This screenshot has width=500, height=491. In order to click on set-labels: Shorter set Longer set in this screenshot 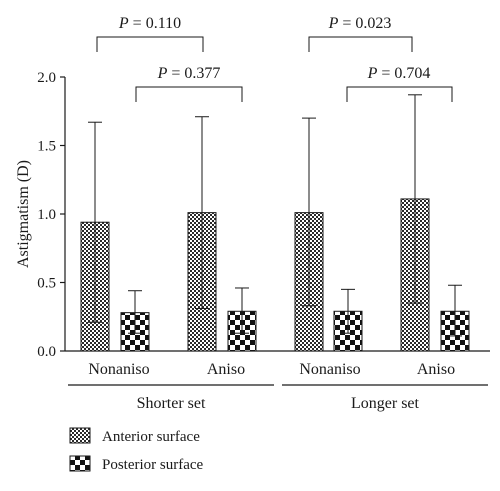, I will do `click(278, 398)`.